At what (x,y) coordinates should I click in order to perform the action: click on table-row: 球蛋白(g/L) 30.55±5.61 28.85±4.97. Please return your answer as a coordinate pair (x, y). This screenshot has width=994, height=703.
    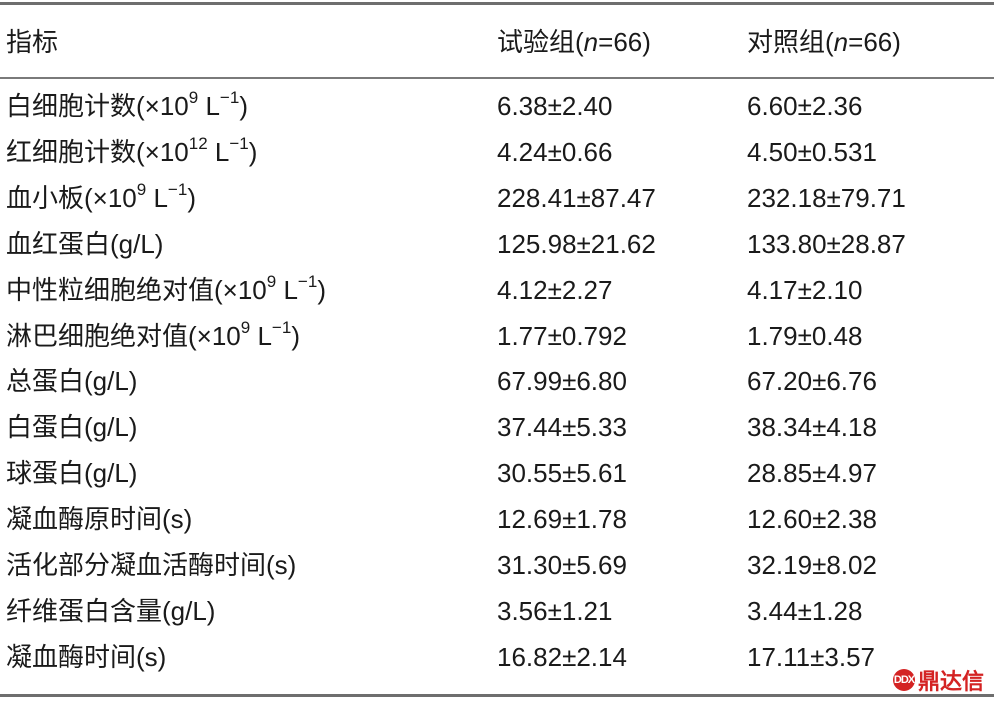
    Looking at the image, I should click on (497, 473).